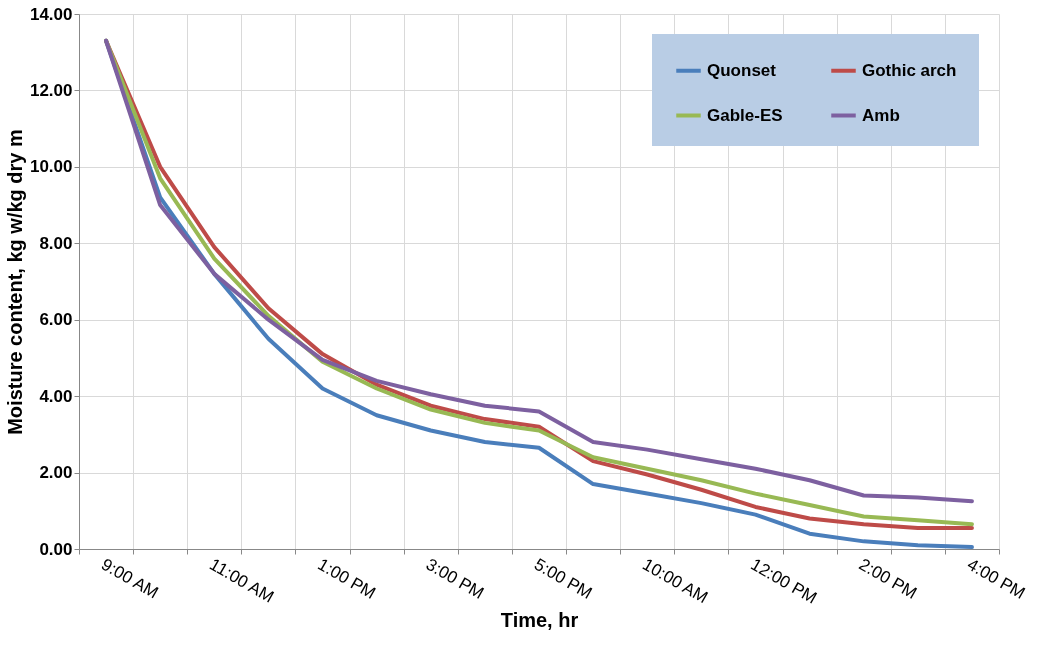  Describe the element at coordinates (888, 578) in the screenshot. I see `x-tick-label: 2:00 PM` at that location.